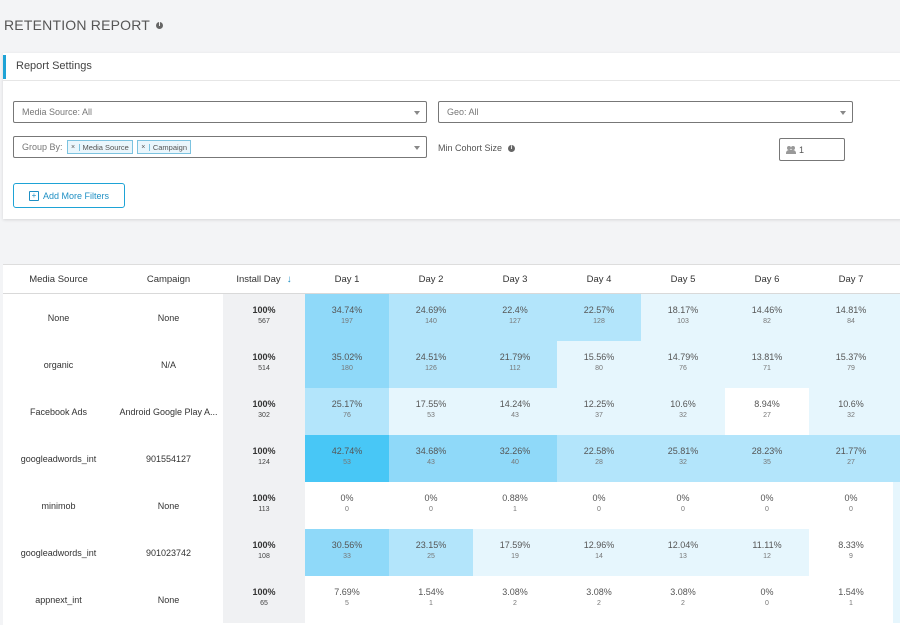 The image size is (900, 625). What do you see at coordinates (599, 505) in the screenshot?
I see `retention-cell-day-4: 0% 0` at bounding box center [599, 505].